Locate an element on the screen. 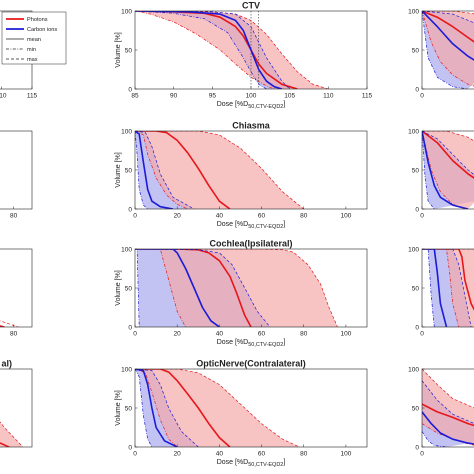  axes-box is located at coordinates (16, 170).